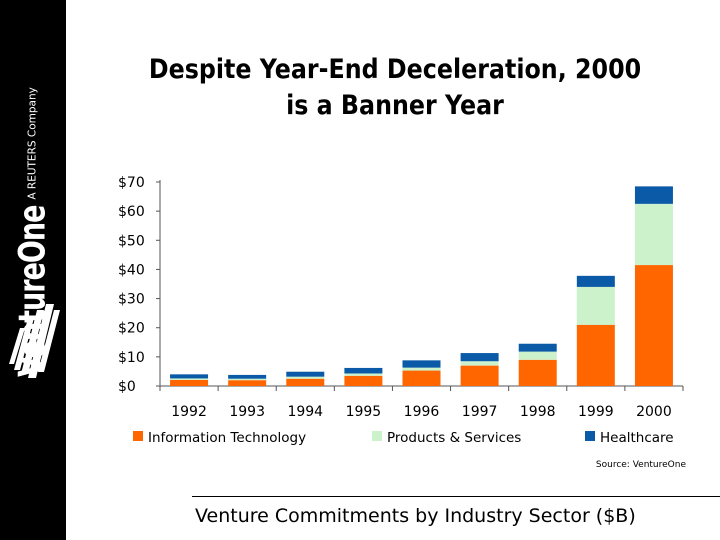 The height and width of the screenshot is (540, 720). Describe the element at coordinates (131, 358) in the screenshot. I see `y-tick-label: $10` at that location.